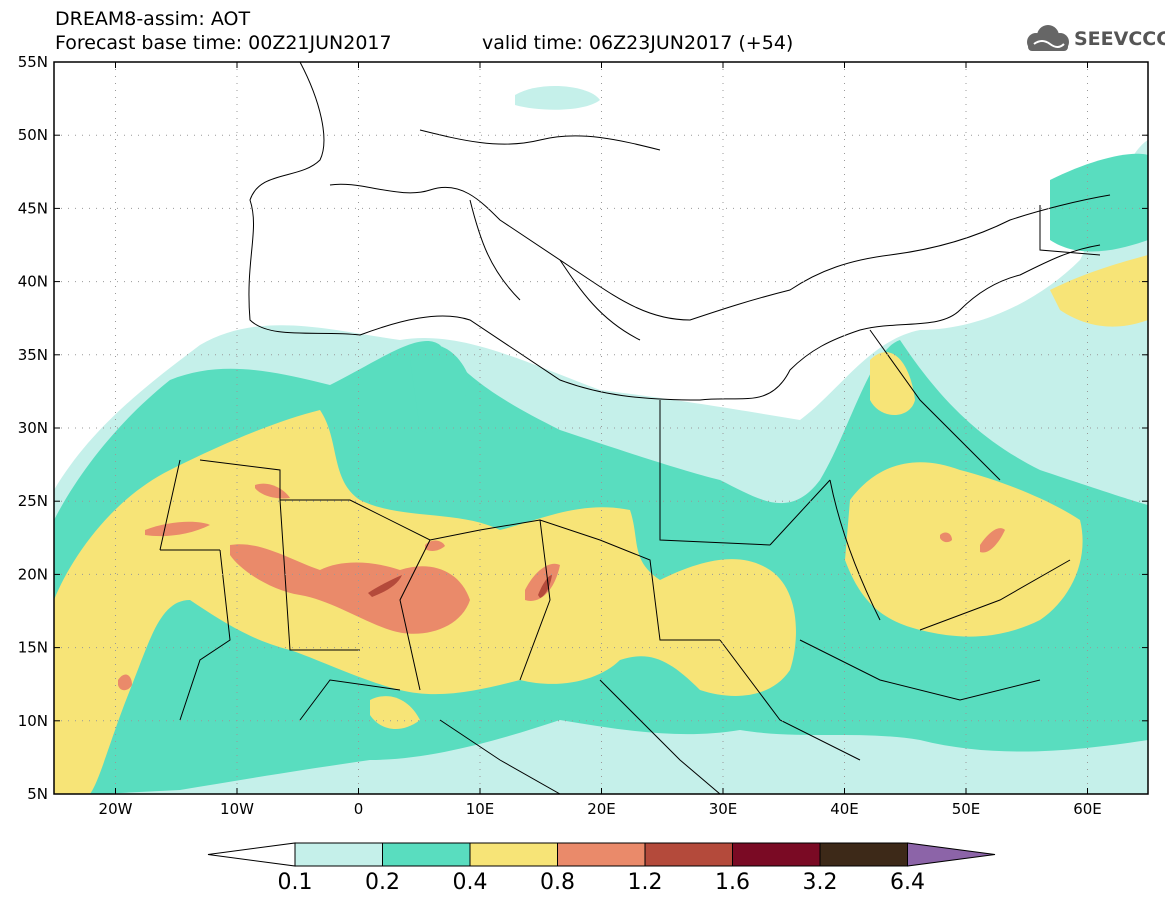 The width and height of the screenshot is (1165, 905). Describe the element at coordinates (33, 428) in the screenshot. I see `lat-label: 30N` at that location.